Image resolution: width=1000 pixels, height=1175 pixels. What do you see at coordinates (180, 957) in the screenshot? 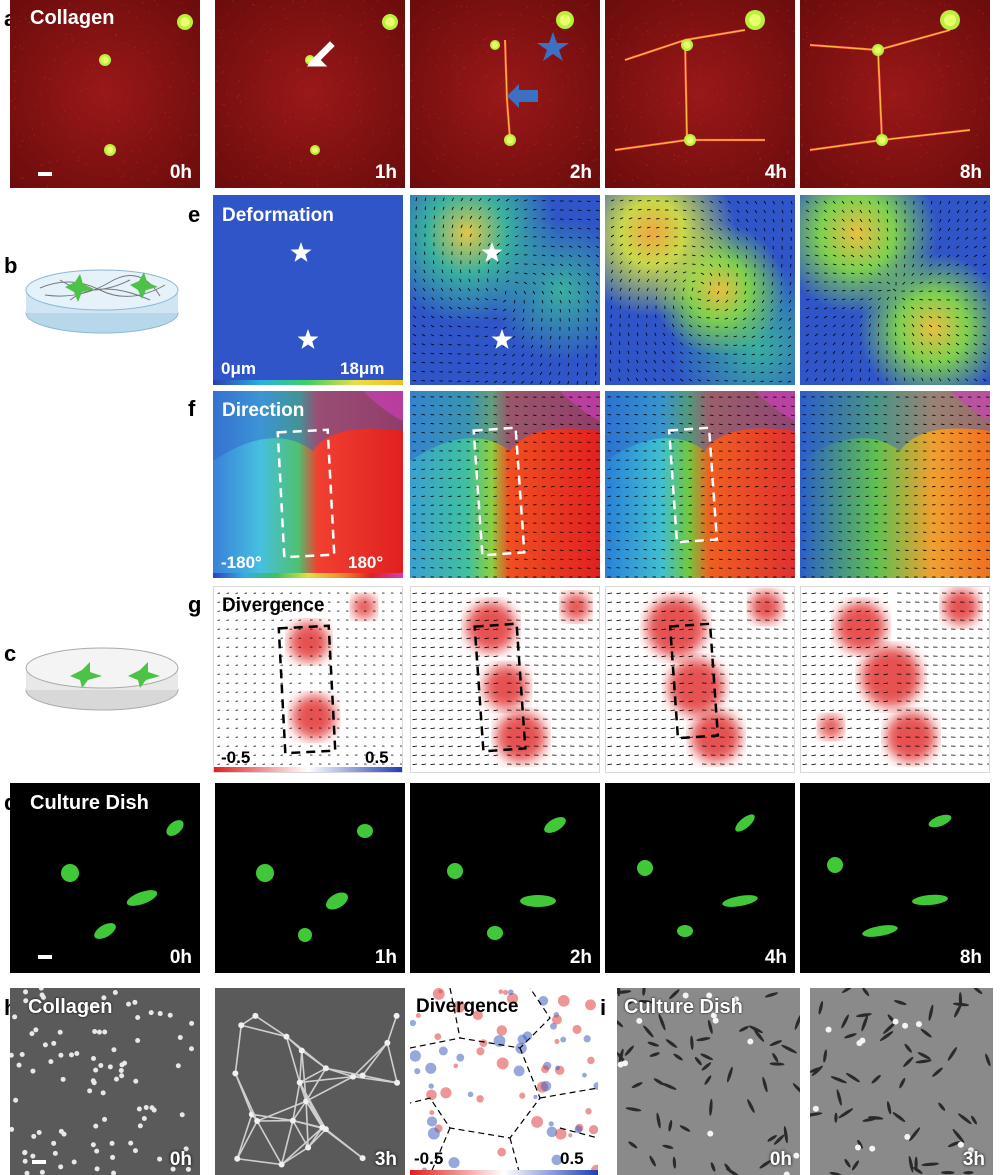
I see `culture-time-0: 0h` at bounding box center [180, 957].